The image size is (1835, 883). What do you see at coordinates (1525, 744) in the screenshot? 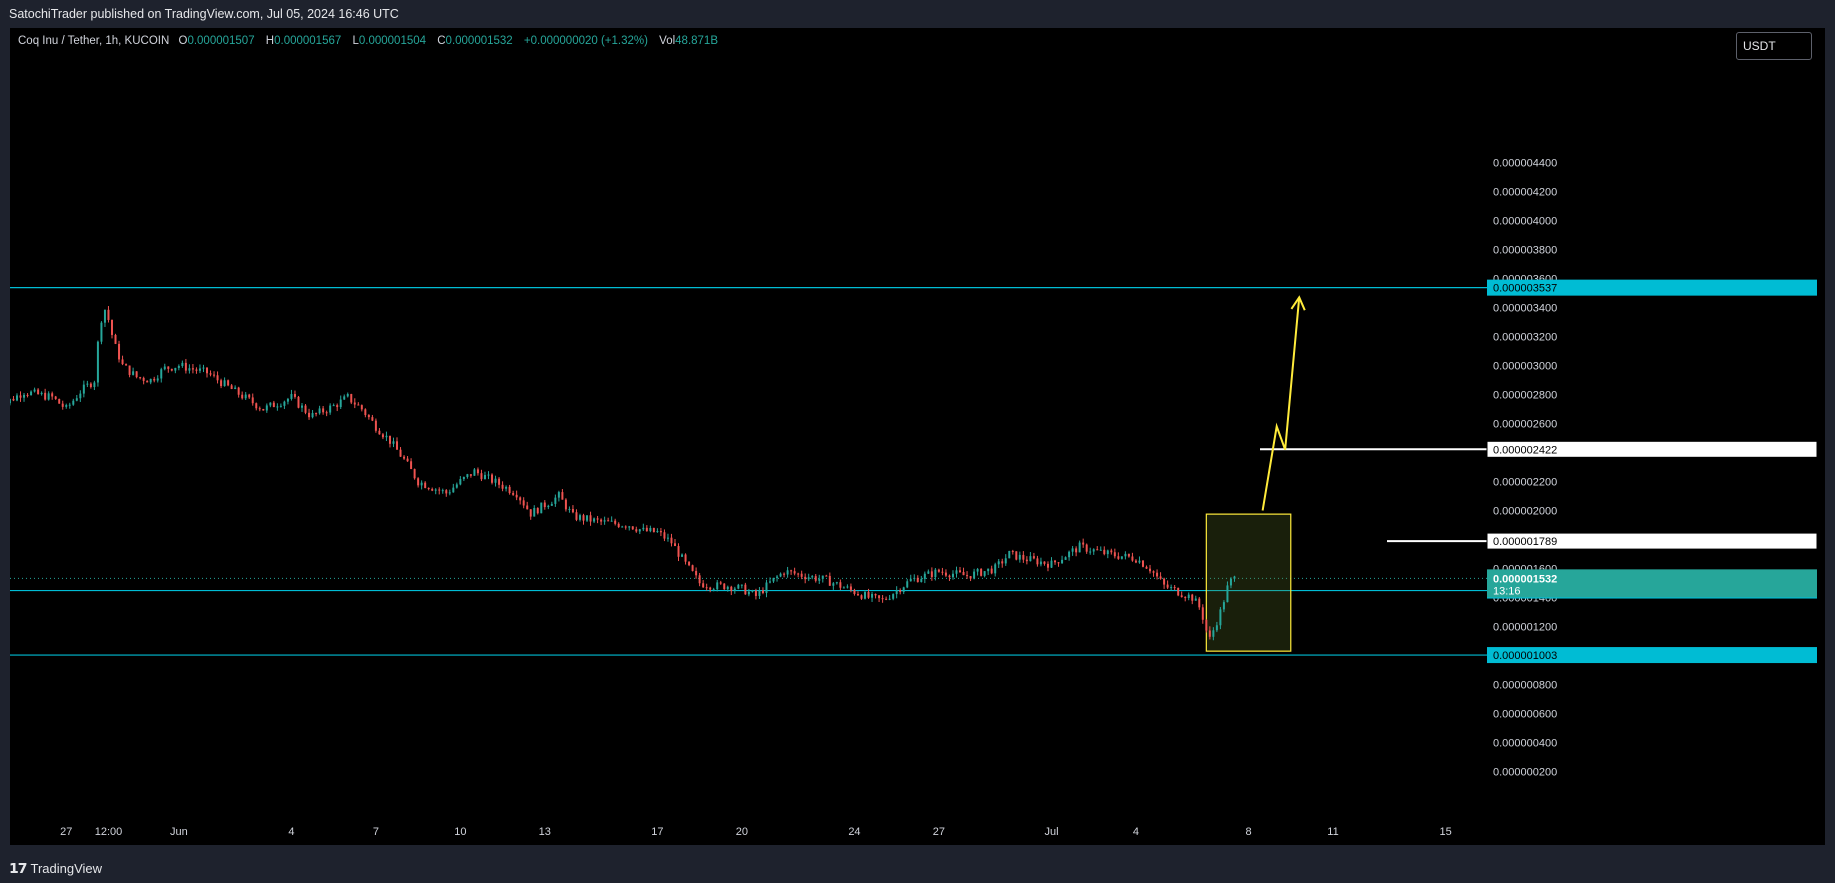
I see `price-tick-label: 0.000000400` at bounding box center [1525, 744].